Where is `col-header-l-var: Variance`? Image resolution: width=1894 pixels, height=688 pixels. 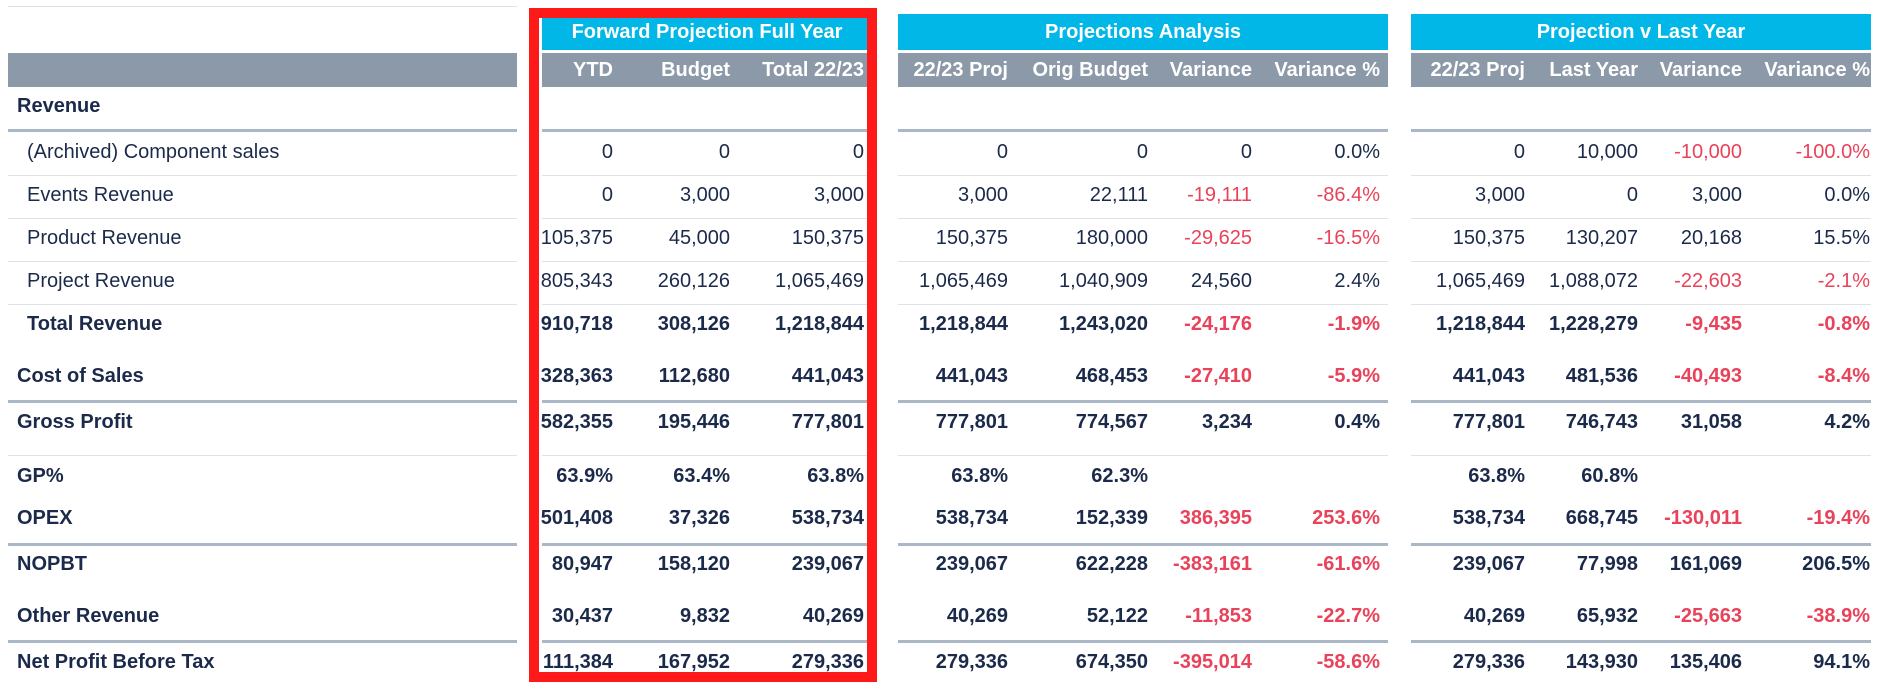 col-header-l-var: Variance is located at coordinates (1700, 70).